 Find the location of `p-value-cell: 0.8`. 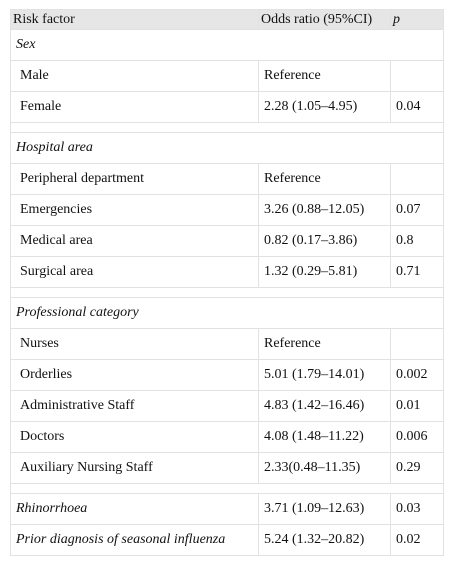

p-value-cell: 0.8 is located at coordinates (417, 241).